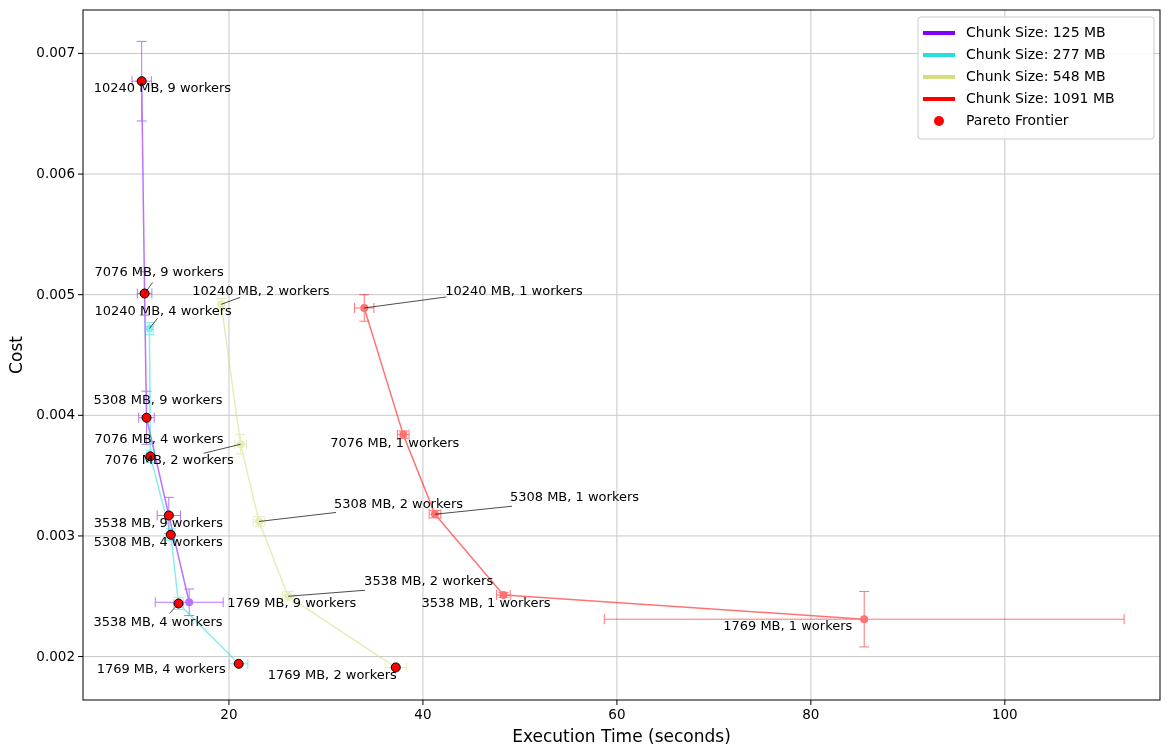  Describe the element at coordinates (811, 714) in the screenshot. I see `x-tick-label: 80` at that location.